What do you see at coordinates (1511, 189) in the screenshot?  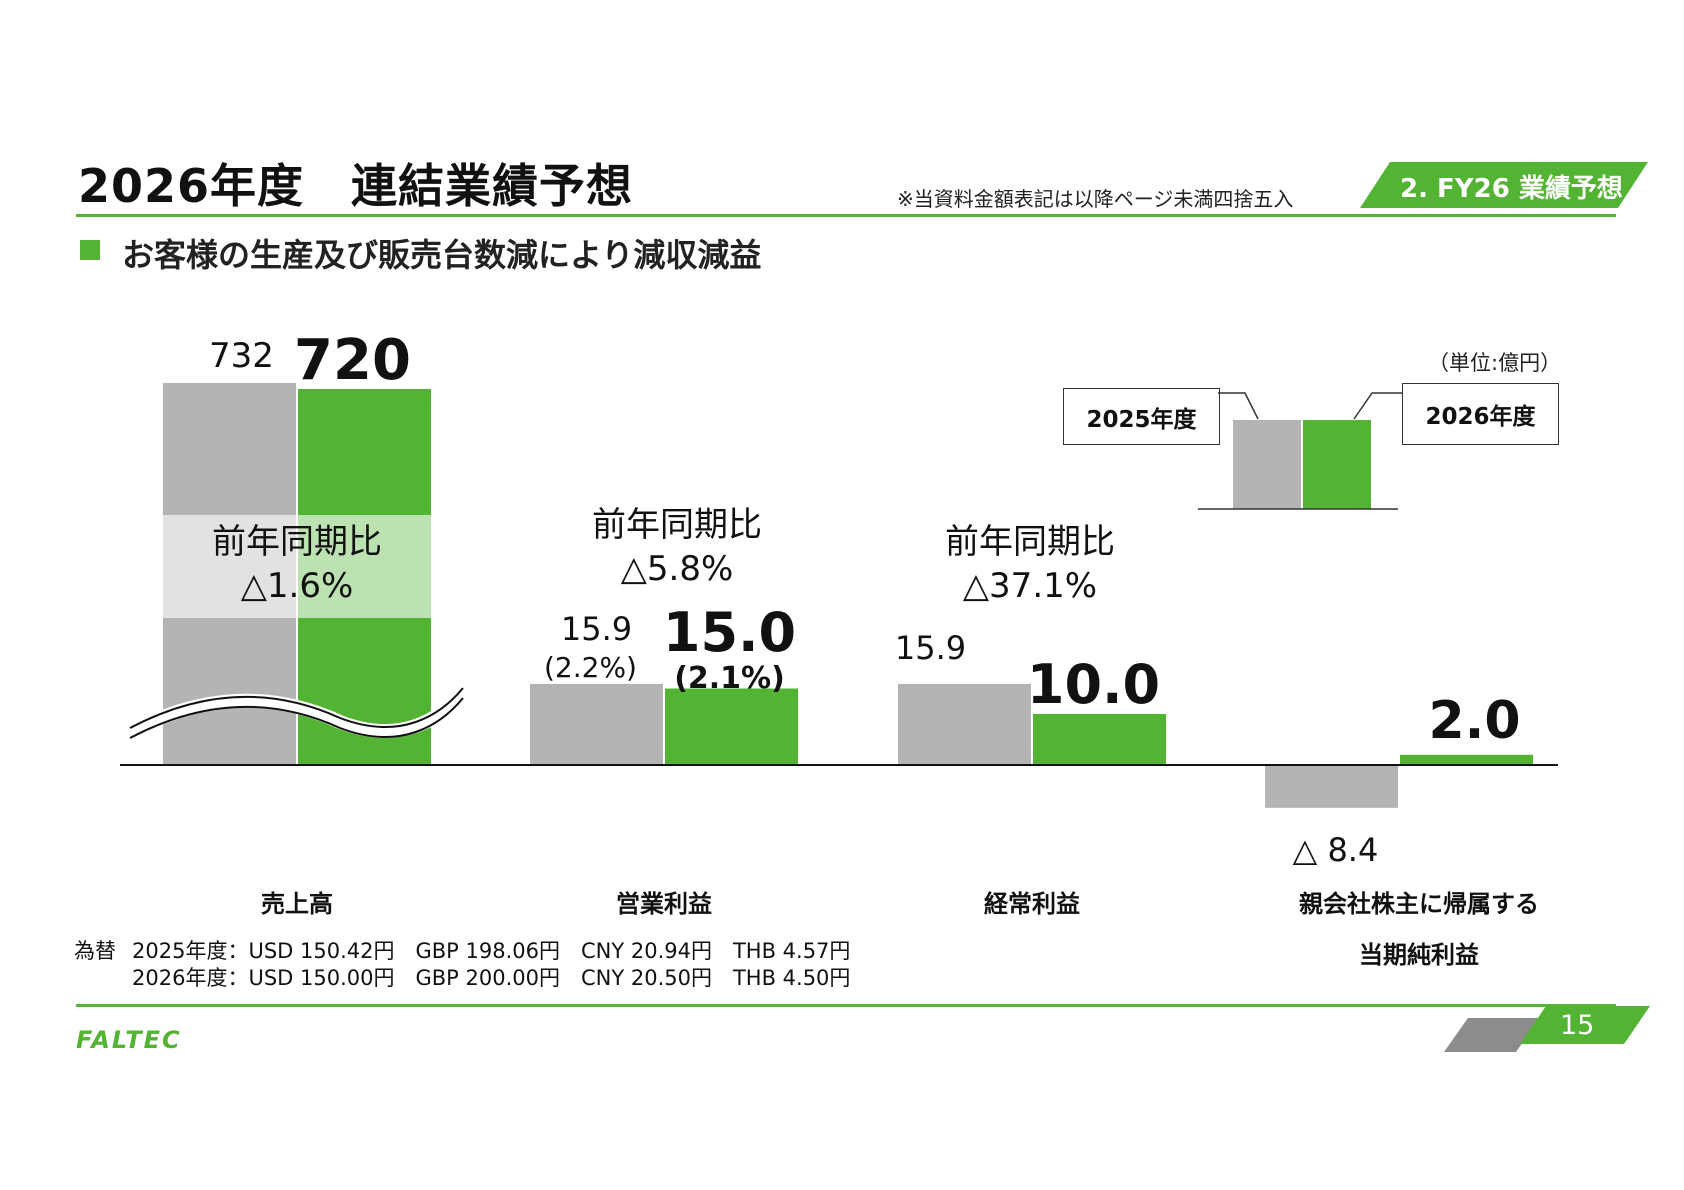 I see `section-tag: 2. FY26 業績予想` at bounding box center [1511, 189].